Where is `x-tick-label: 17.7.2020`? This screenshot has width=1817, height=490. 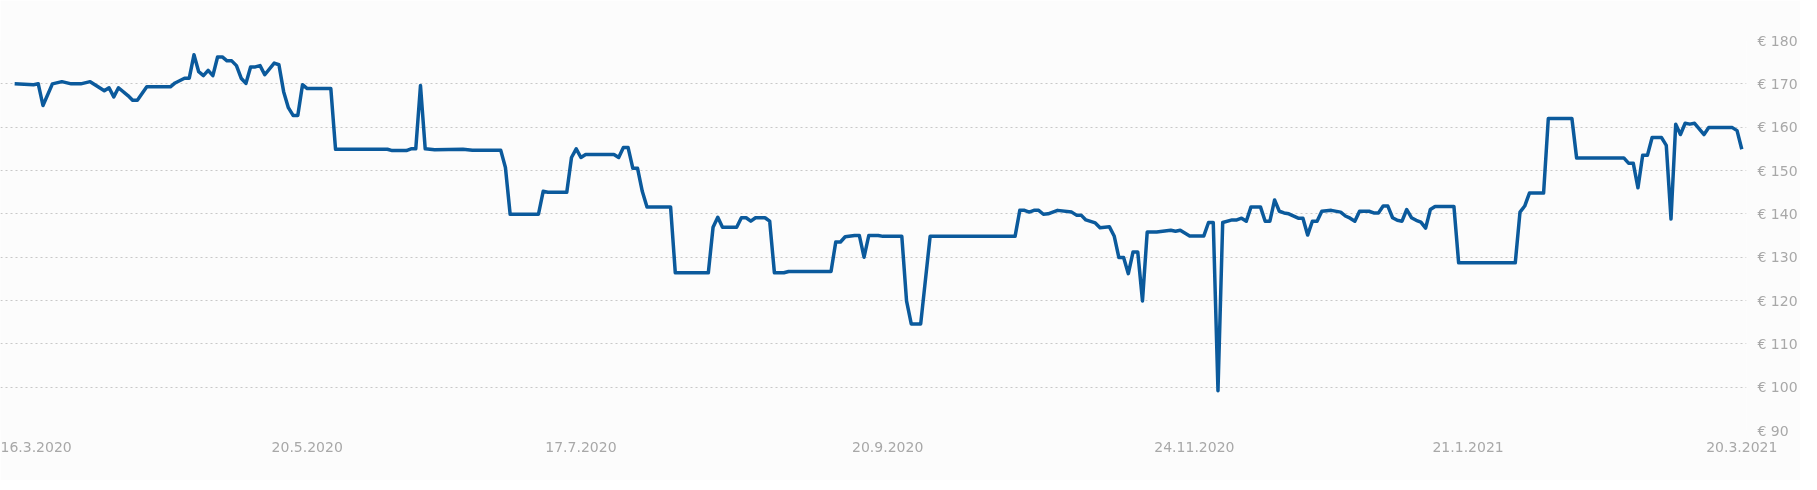 x-tick-label: 17.7.2020 is located at coordinates (581, 446).